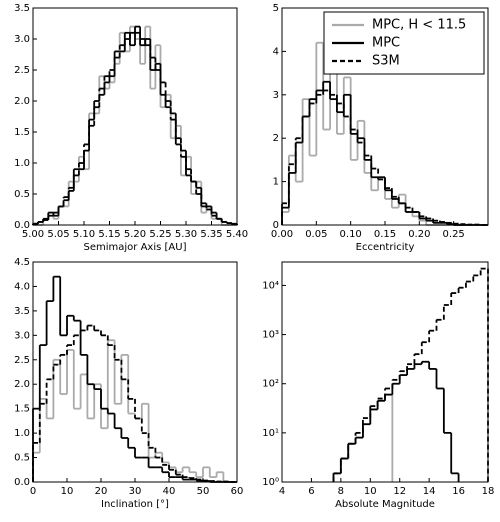  Describe the element at coordinates (211, 234) in the screenshot. I see `x-tick-label: 5.35` at that location.